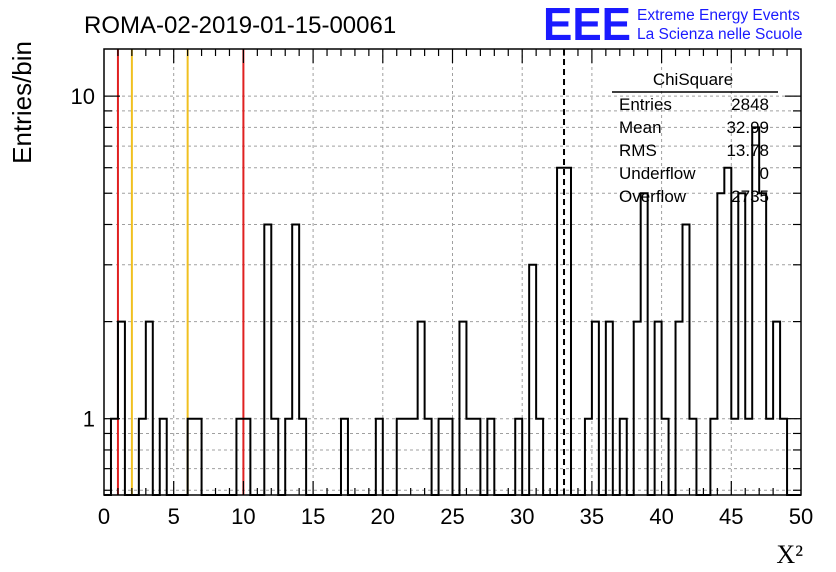 Image resolution: width=836 pixels, height=572 pixels. I want to click on stats-title: ChiSquare, so click(693, 79).